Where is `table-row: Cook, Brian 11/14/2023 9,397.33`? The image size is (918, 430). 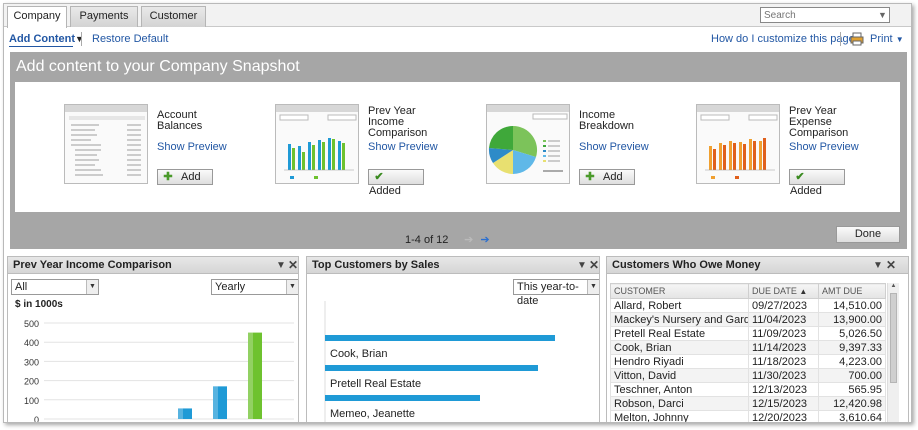 table-row: Cook, Brian 11/14/2023 9,397.33 is located at coordinates (748, 347).